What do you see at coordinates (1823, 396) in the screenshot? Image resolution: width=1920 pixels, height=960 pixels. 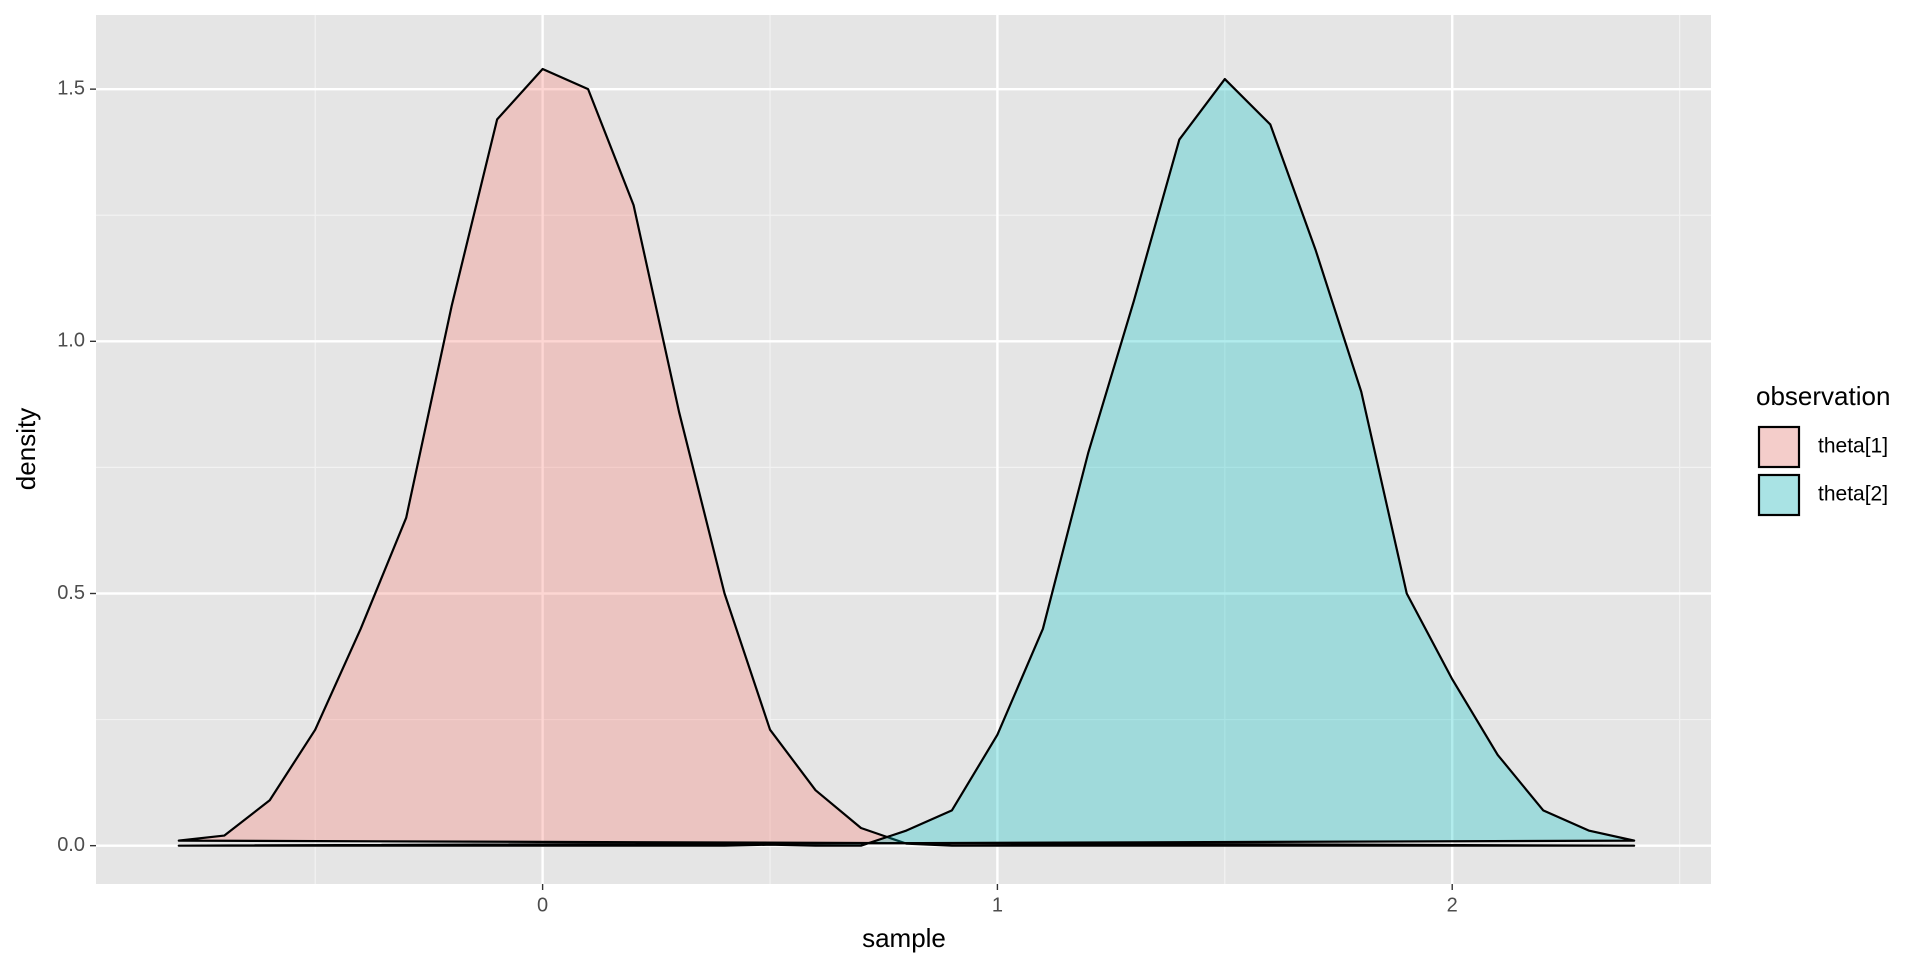 I see `legend-title: observation` at bounding box center [1823, 396].